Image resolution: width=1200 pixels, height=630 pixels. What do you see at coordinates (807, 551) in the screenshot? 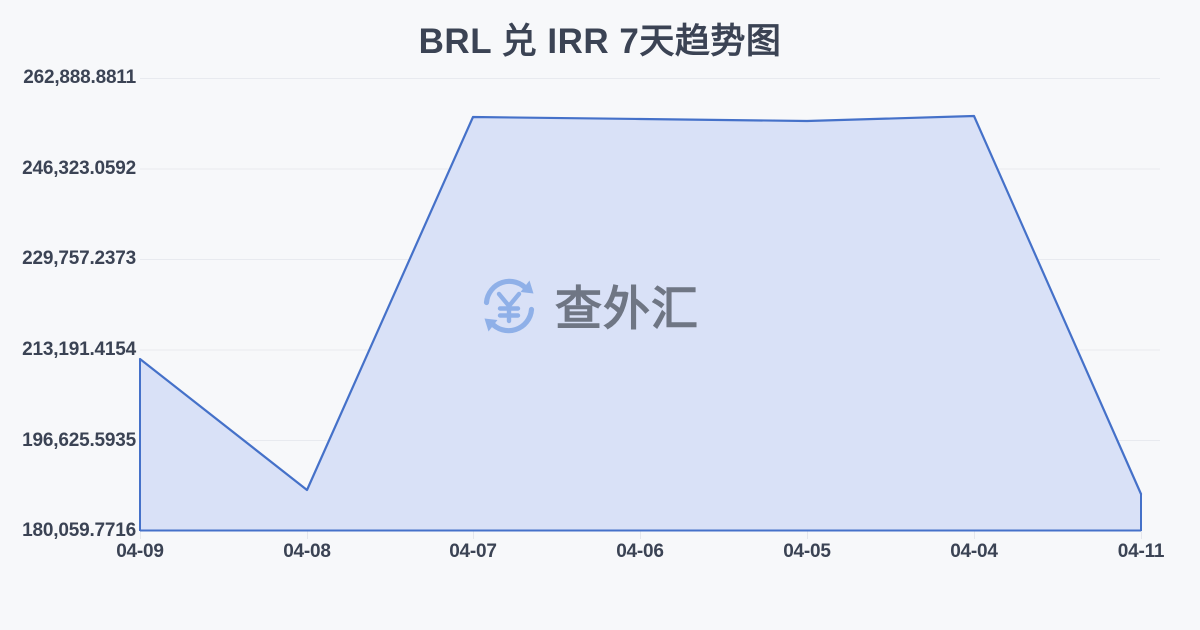
I see `x-axis-label-4: 04-05` at bounding box center [807, 551].